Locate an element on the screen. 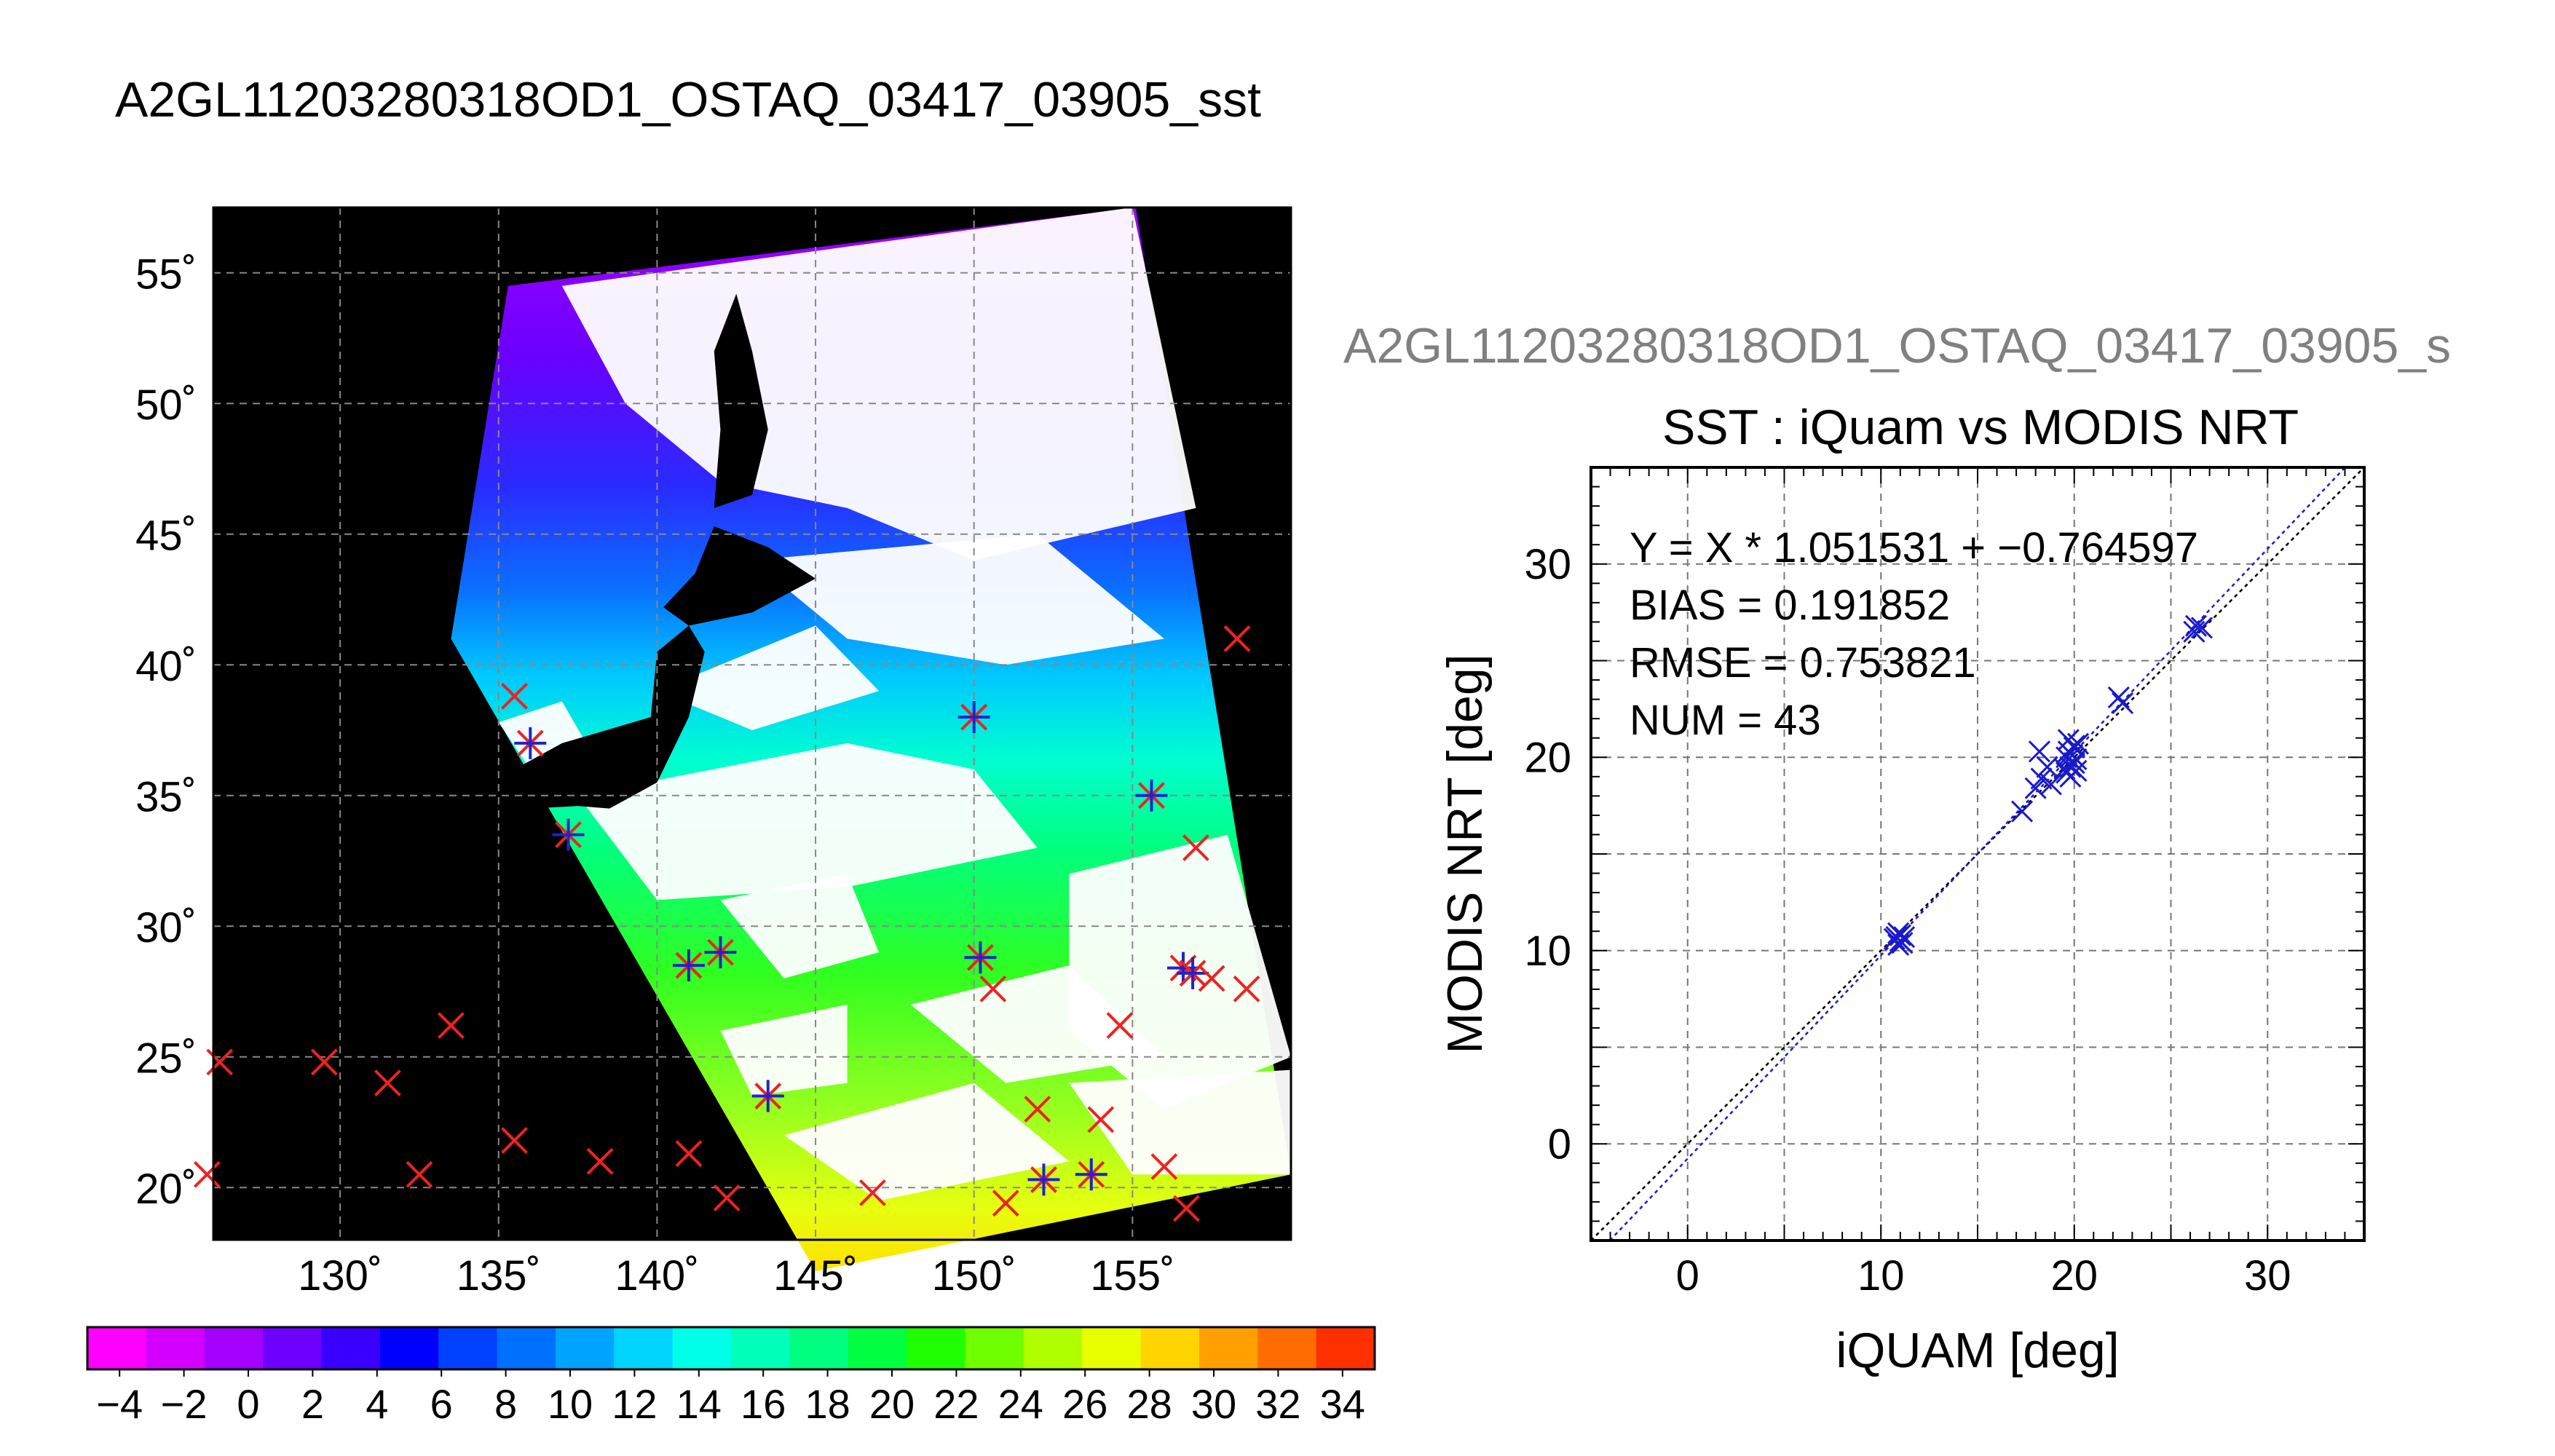 This screenshot has width=2555, height=1456. scatter-annotation: NUM = 43 is located at coordinates (1725, 720).